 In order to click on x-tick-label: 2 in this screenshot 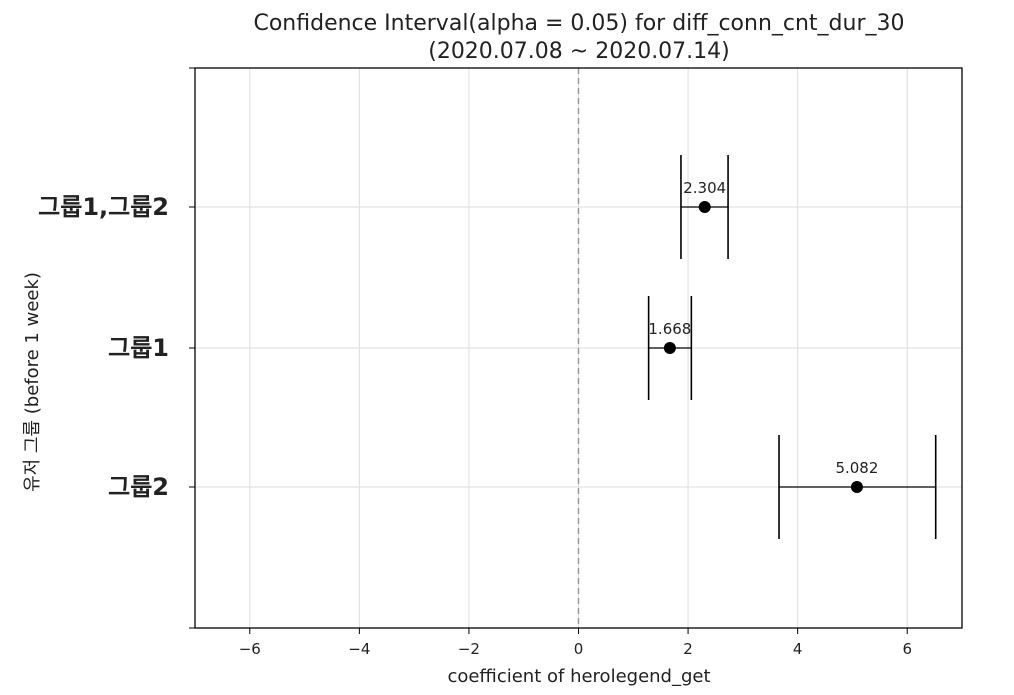, I will do `click(688, 649)`.